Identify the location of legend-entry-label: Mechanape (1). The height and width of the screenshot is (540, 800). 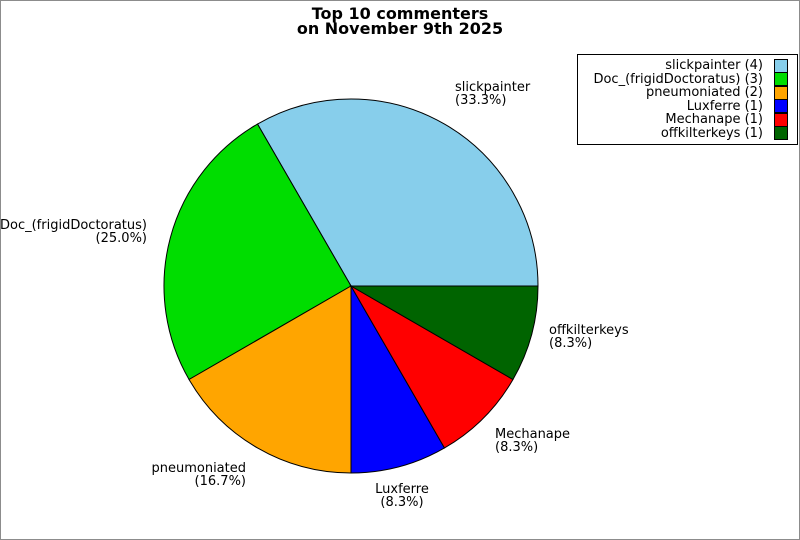
(714, 120).